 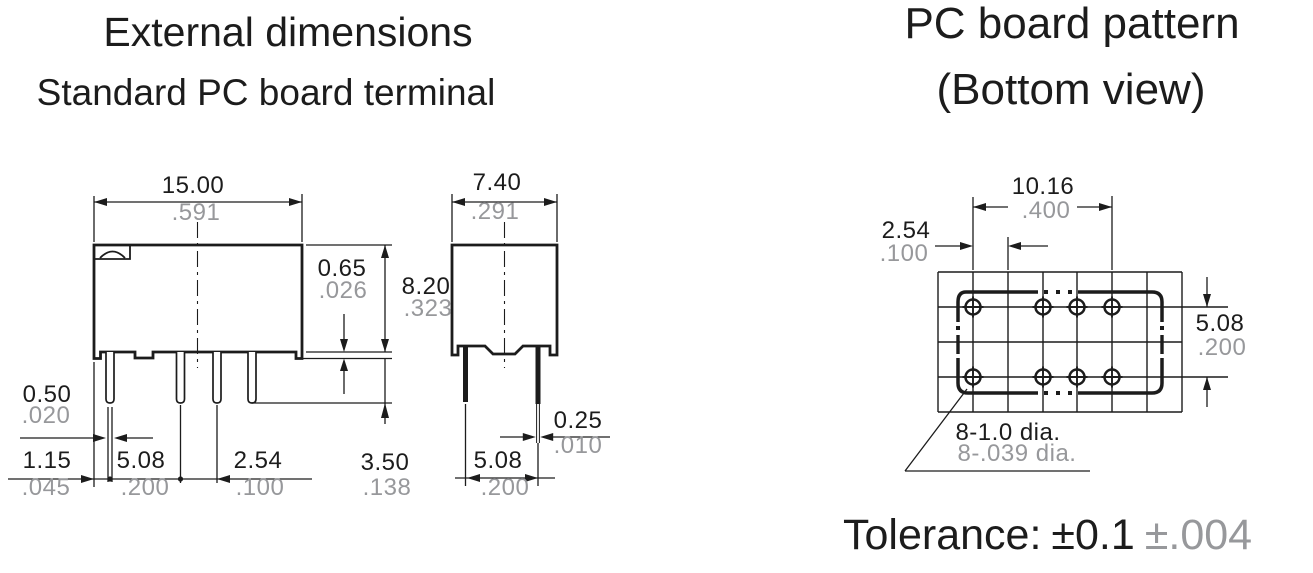 I want to click on dim-pcb-pitch-in: .100, so click(x=904, y=253).